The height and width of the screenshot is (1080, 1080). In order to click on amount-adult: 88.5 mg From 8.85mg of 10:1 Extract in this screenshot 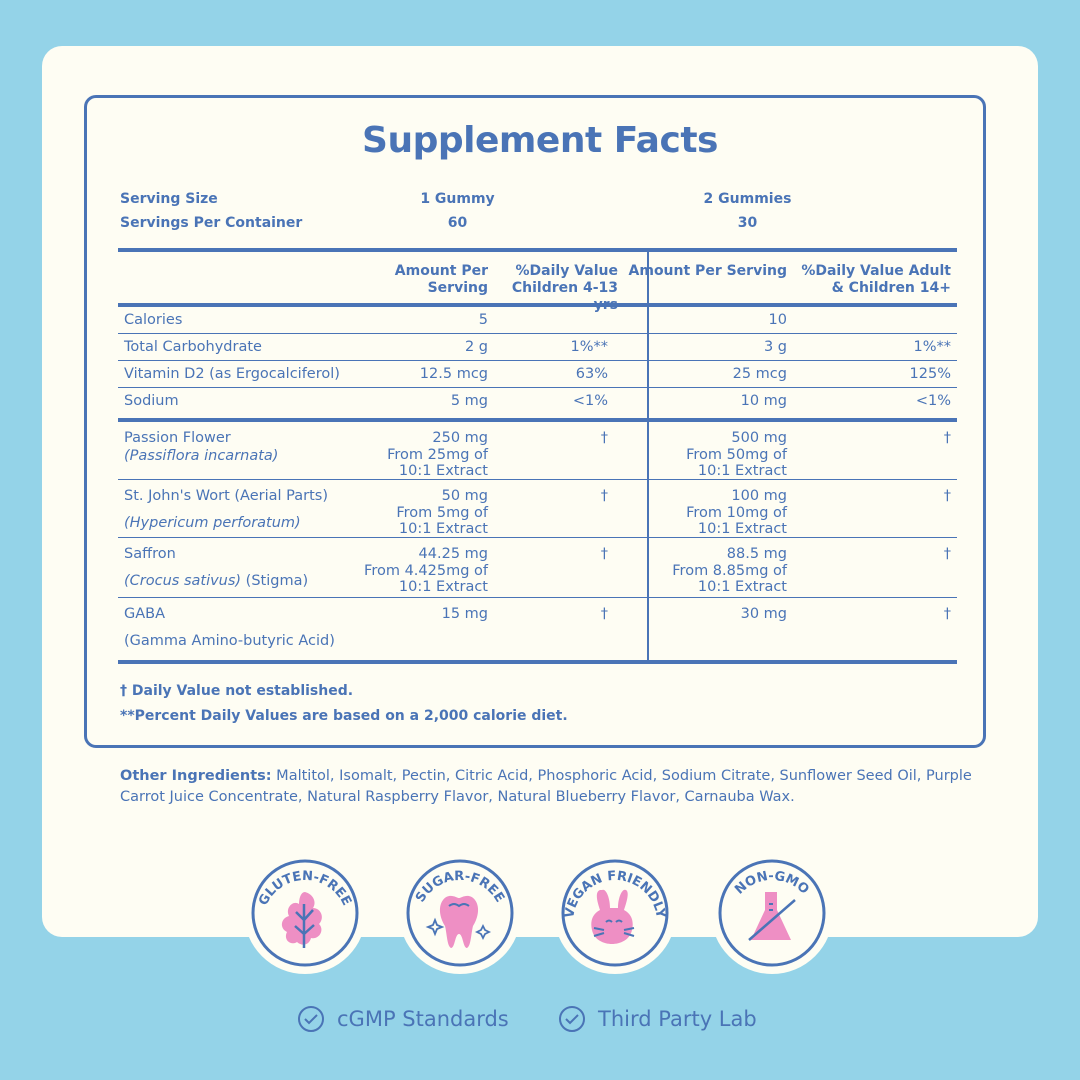, I will do `click(707, 571)`.